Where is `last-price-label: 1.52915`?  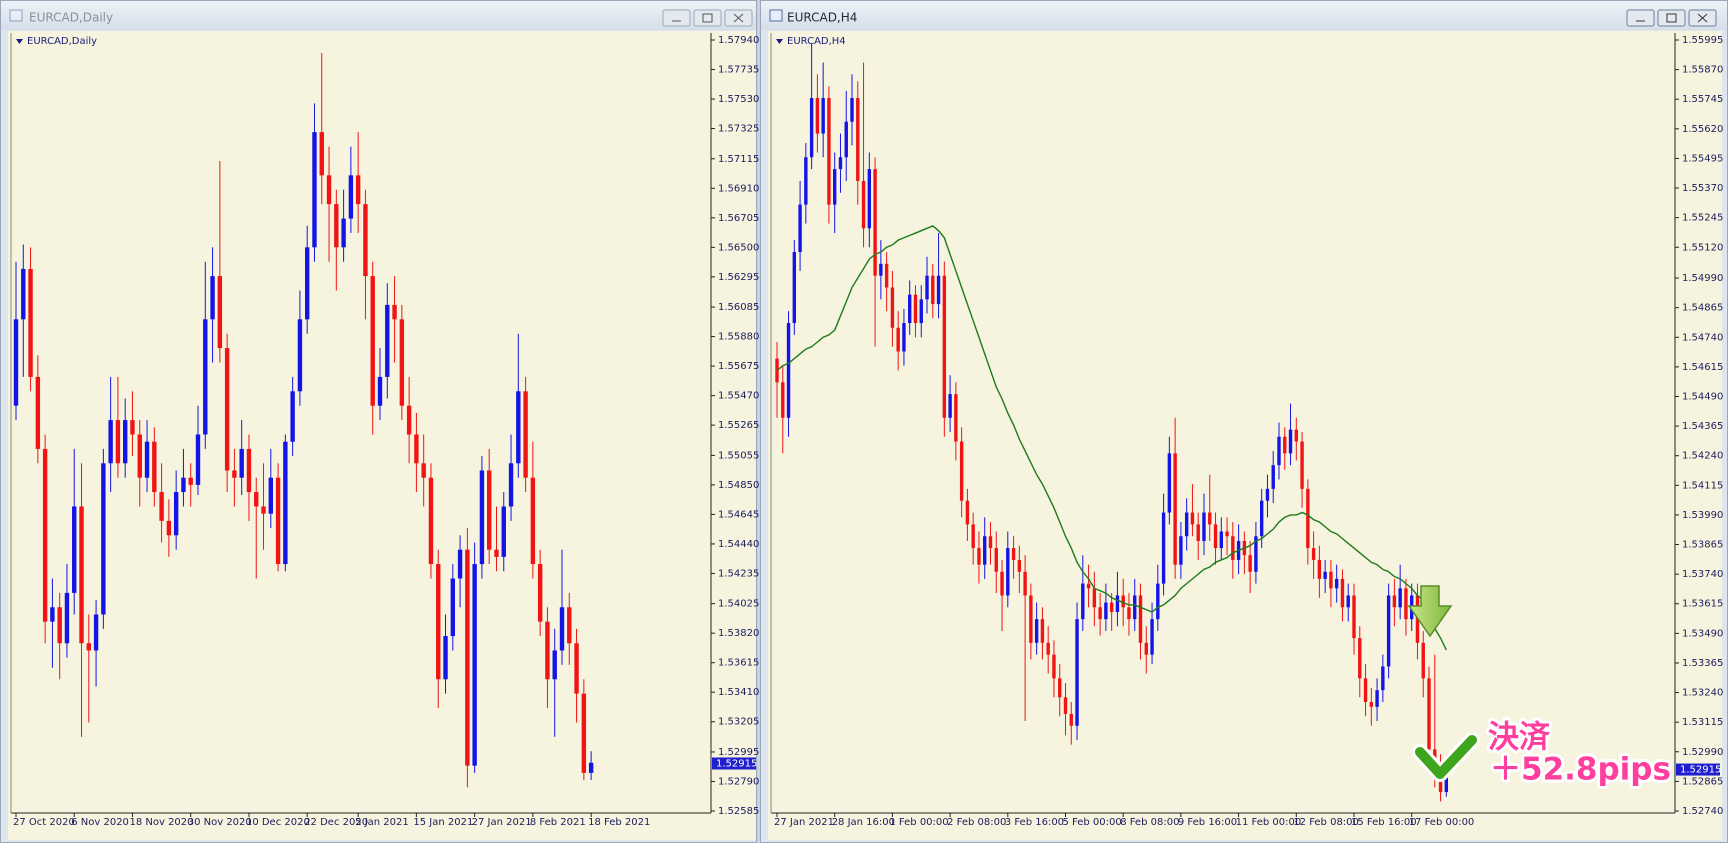 last-price-label: 1.52915 is located at coordinates (1700, 770).